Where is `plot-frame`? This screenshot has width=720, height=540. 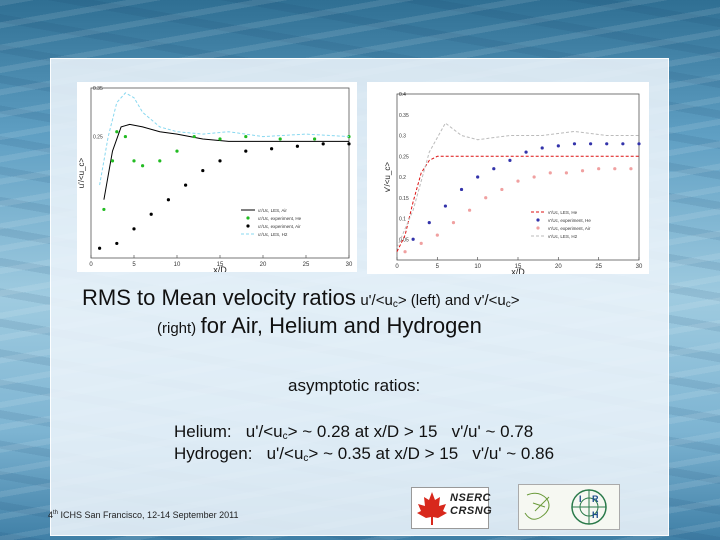 plot-frame is located at coordinates (518, 177).